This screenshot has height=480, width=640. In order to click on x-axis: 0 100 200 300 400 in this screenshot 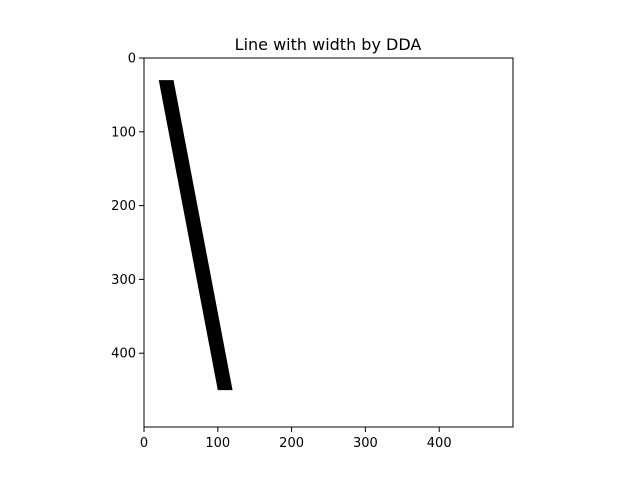, I will do `click(296, 439)`.